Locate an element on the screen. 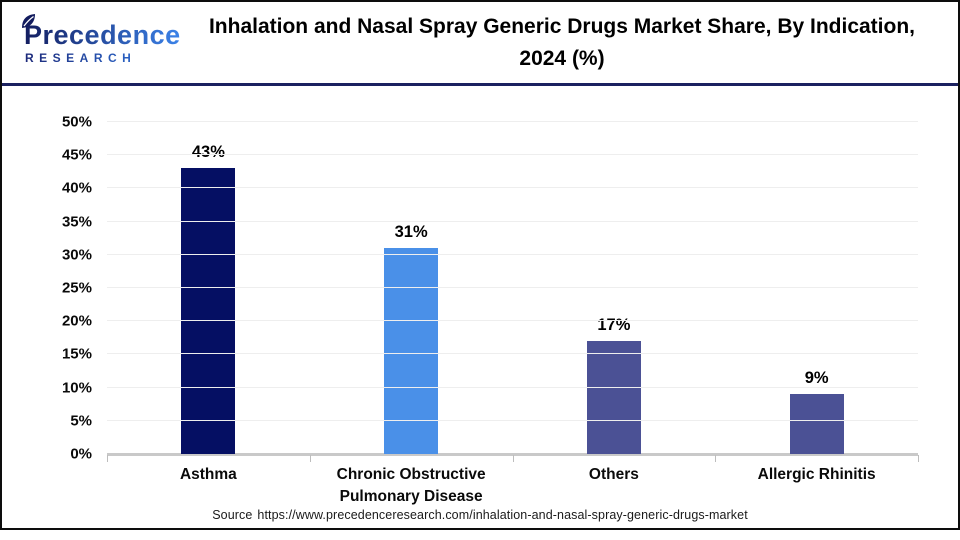  x-axis-line is located at coordinates (512, 454).